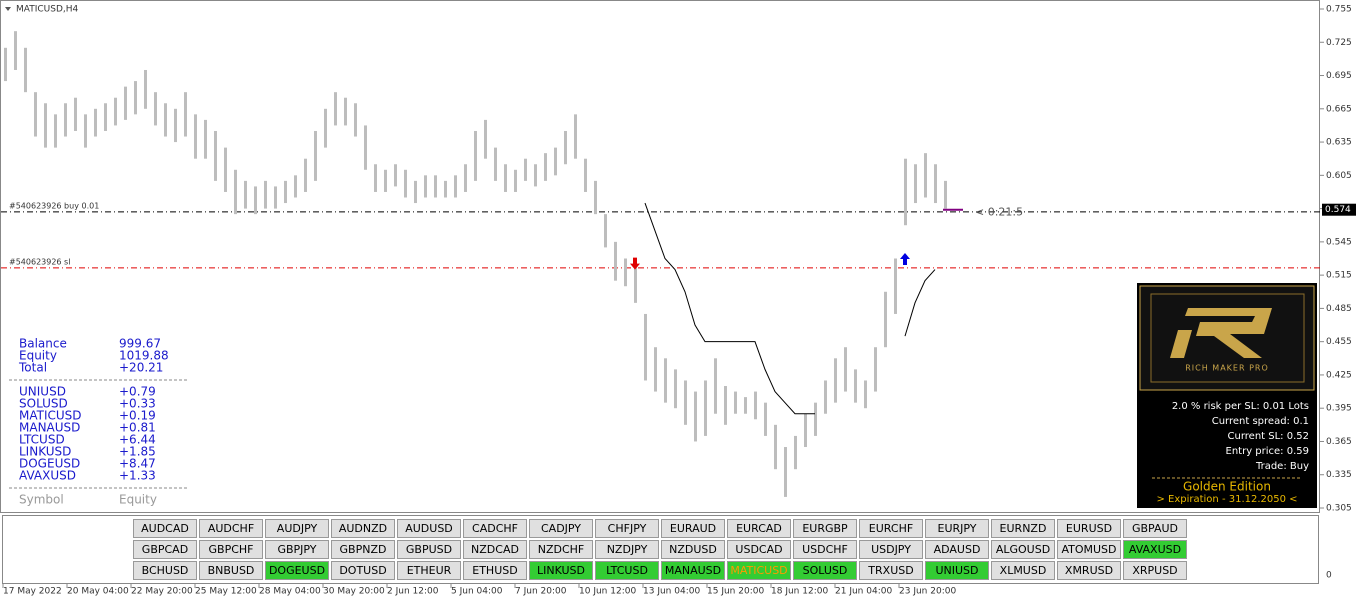 Image resolution: width=1362 pixels, height=603 pixels. Describe the element at coordinates (1089, 528) in the screenshot. I see `symbol-button: EURUSD` at that location.